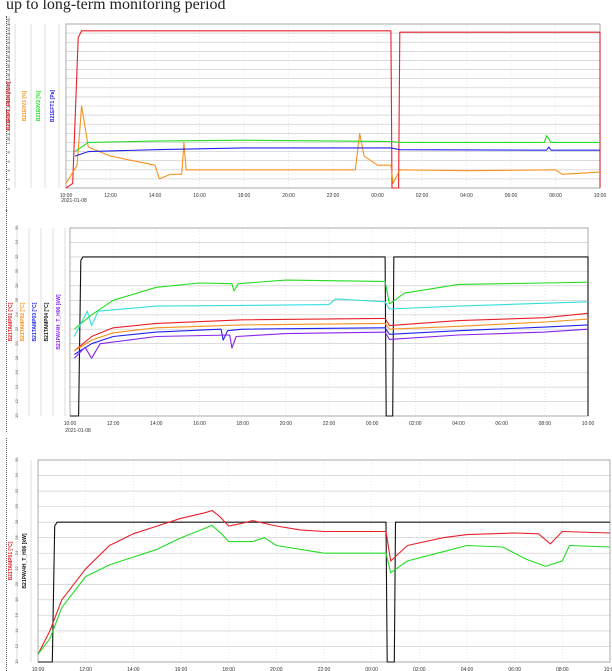 Image resolution: width=612 pixels, height=671 pixels. What do you see at coordinates (8, 161) in the screenshot?
I see `y-tick-label: 6` at bounding box center [8, 161].